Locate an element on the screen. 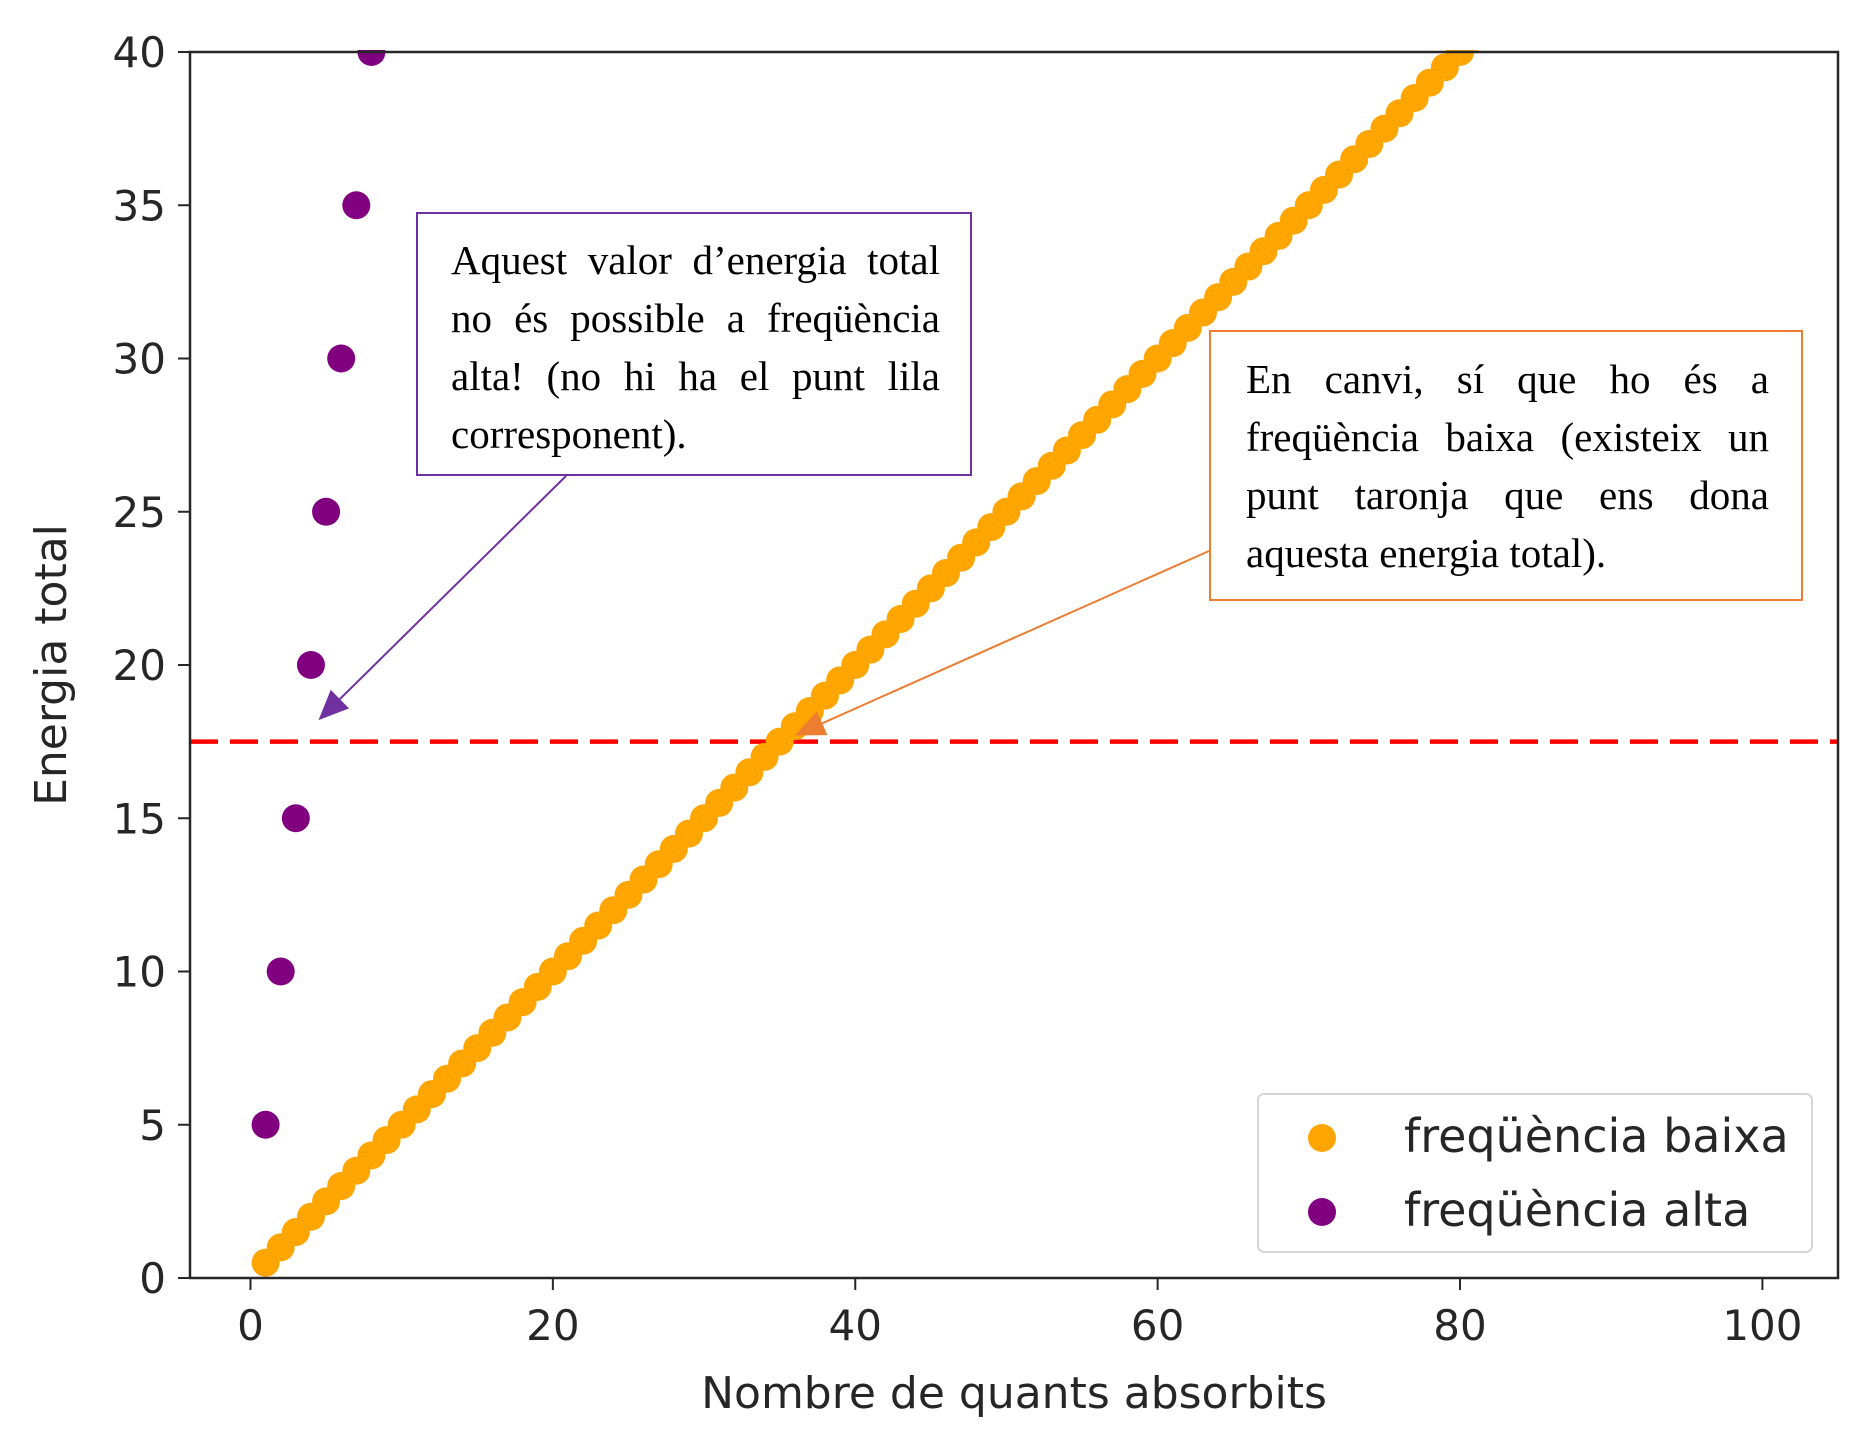 The height and width of the screenshot is (1445, 1858). x-tick-label: 60 is located at coordinates (1157, 1325).